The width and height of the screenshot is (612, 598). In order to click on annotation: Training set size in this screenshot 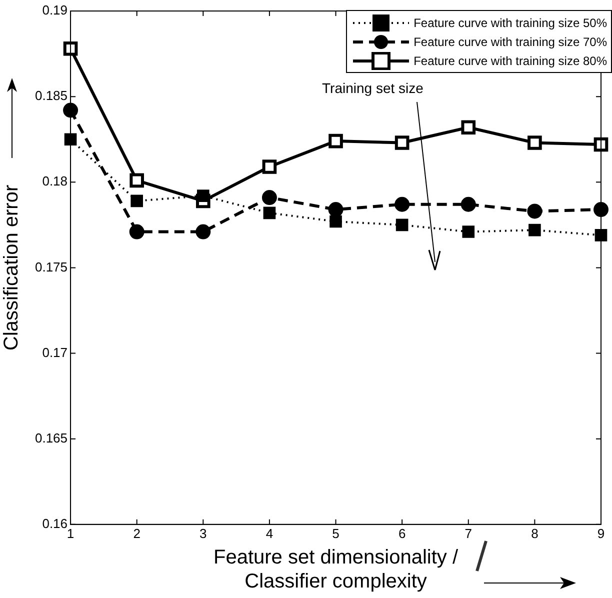, I will do `click(373, 88)`.